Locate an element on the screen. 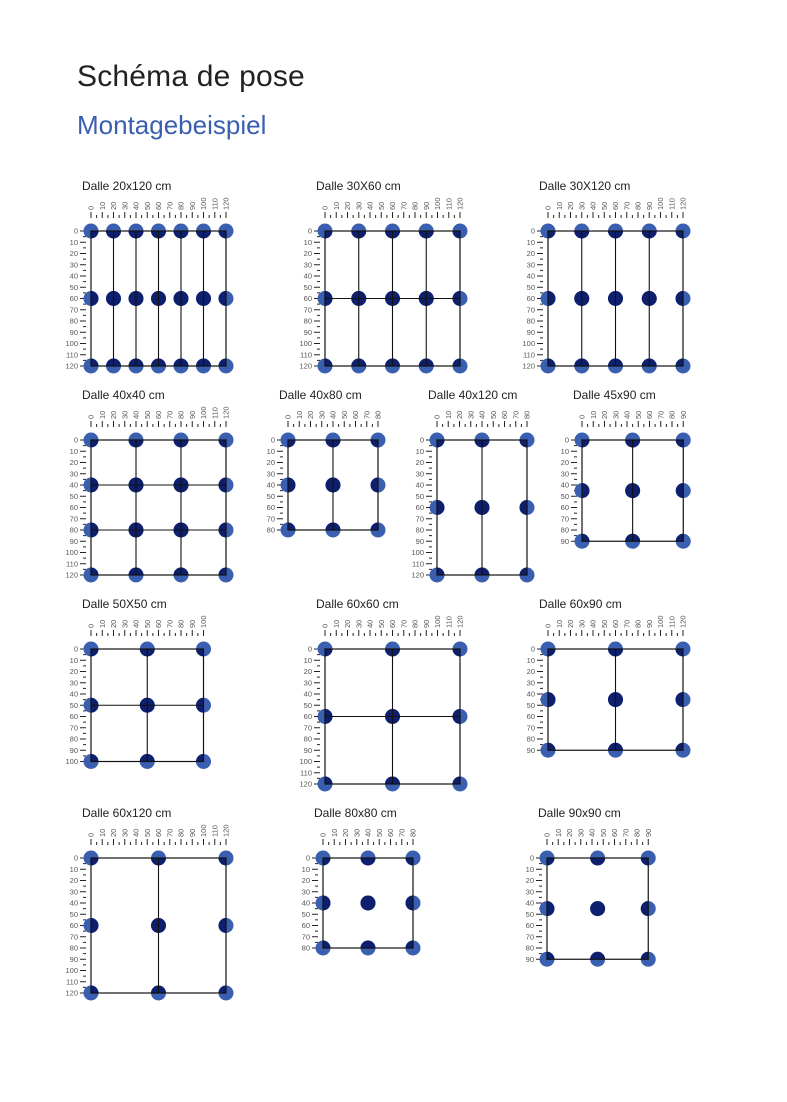 This screenshot has width=787, height=1102. tile-frame is located at coordinates (597, 908).